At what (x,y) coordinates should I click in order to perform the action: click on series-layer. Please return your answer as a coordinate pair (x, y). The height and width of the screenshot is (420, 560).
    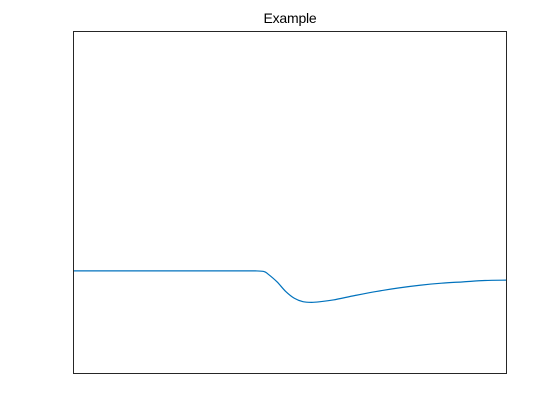
    Looking at the image, I should click on (290, 286).